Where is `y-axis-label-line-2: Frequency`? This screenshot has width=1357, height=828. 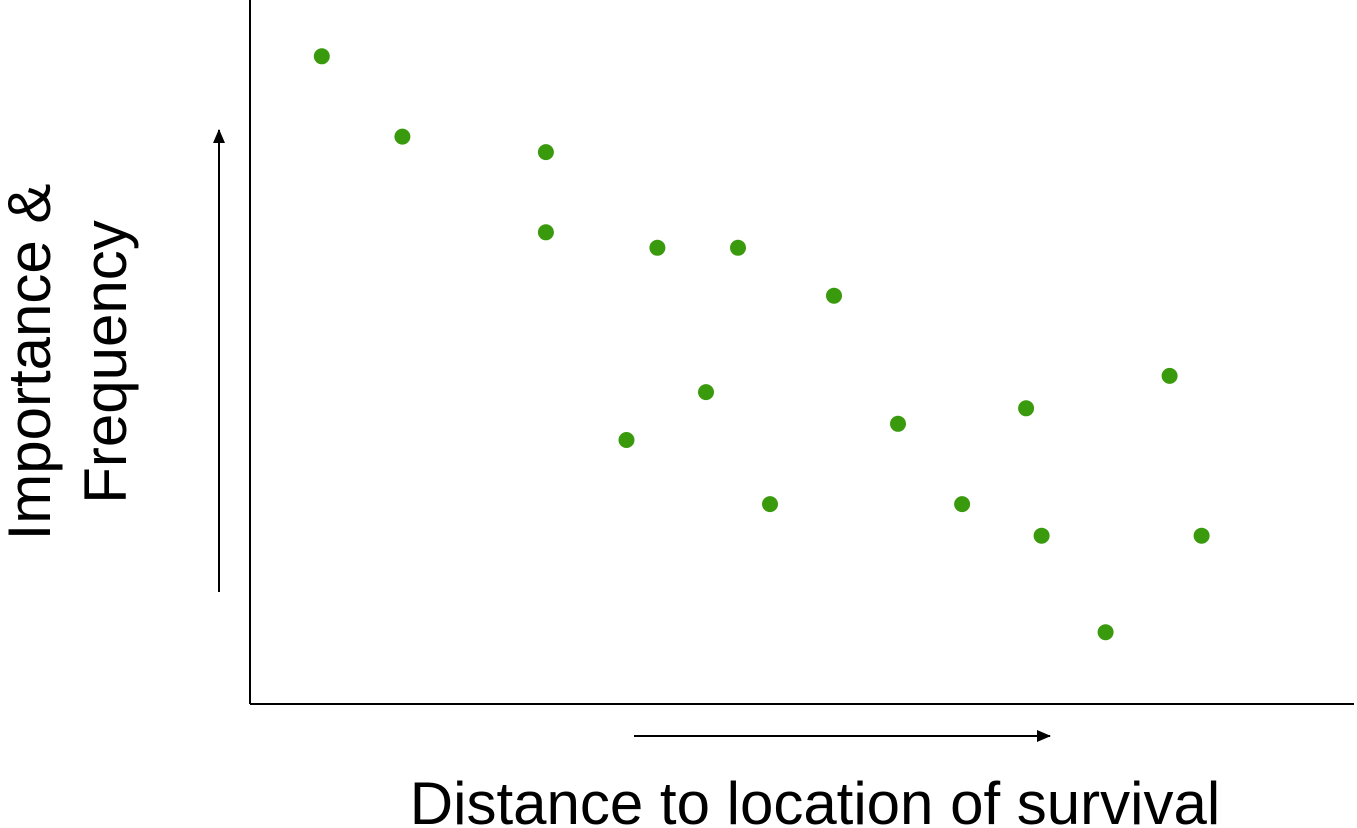
y-axis-label-line-2: Frequency is located at coordinates (105, 361).